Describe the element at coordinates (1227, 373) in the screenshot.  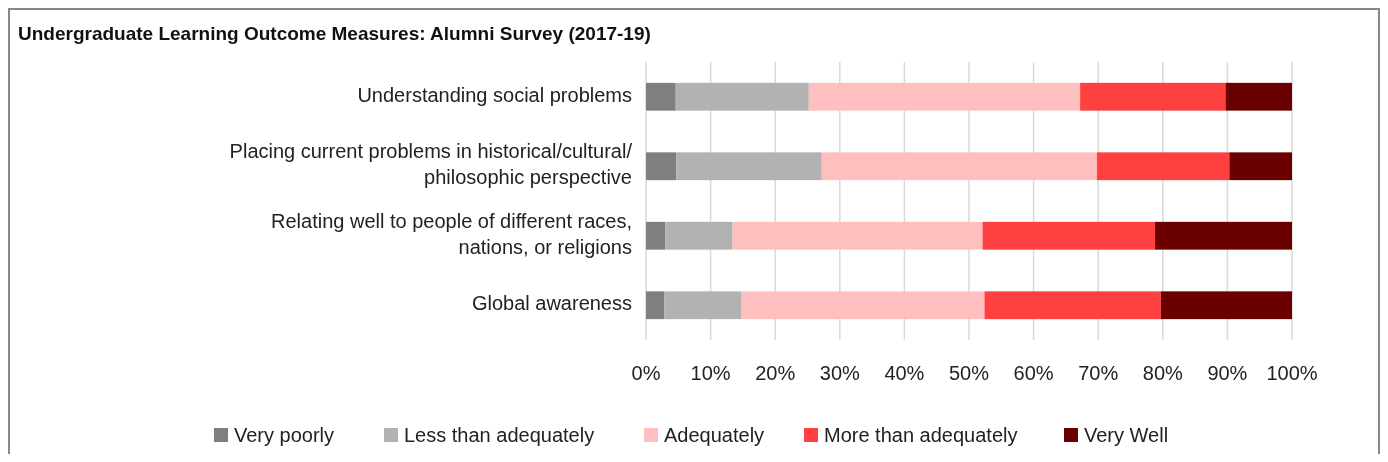
I see `x-tick-label: 90%` at that location.